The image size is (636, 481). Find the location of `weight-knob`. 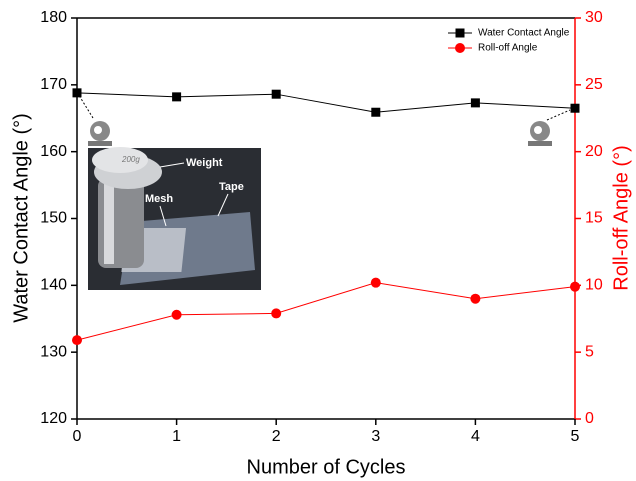

weight-knob is located at coordinates (120, 160).